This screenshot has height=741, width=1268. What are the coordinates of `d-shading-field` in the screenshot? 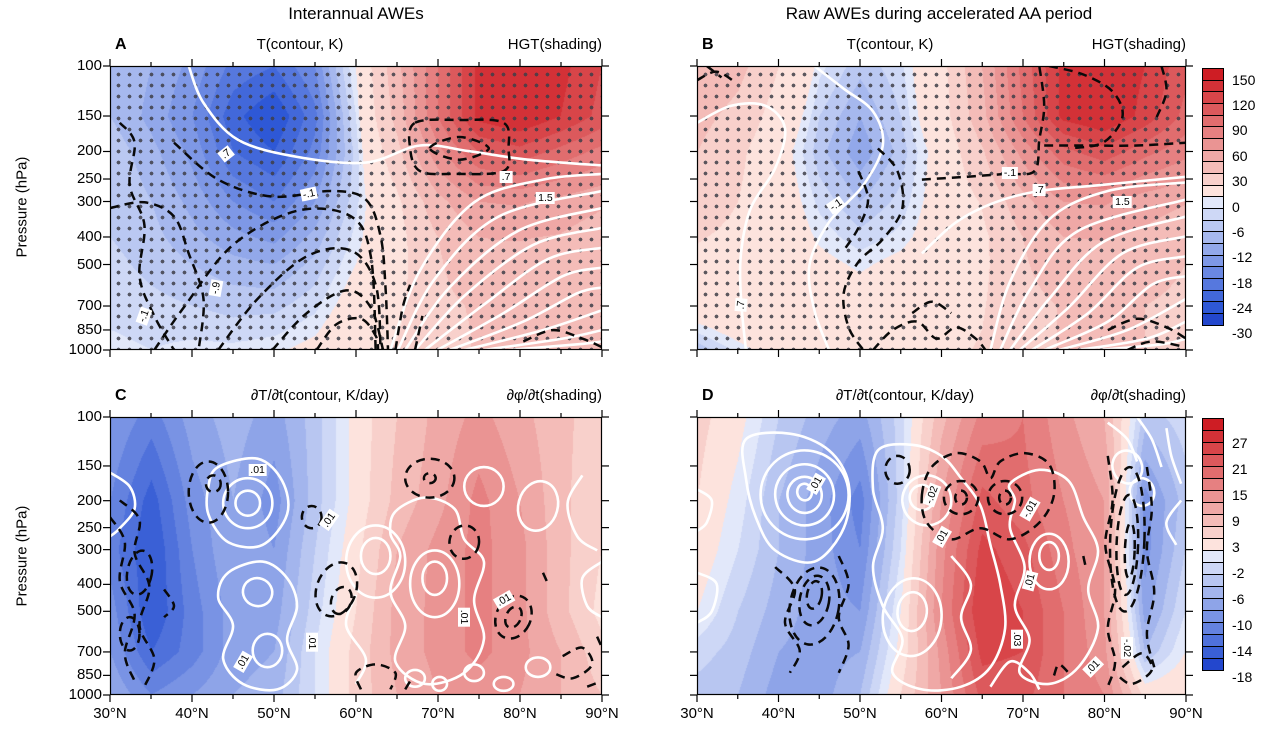 It's located at (941, 556).